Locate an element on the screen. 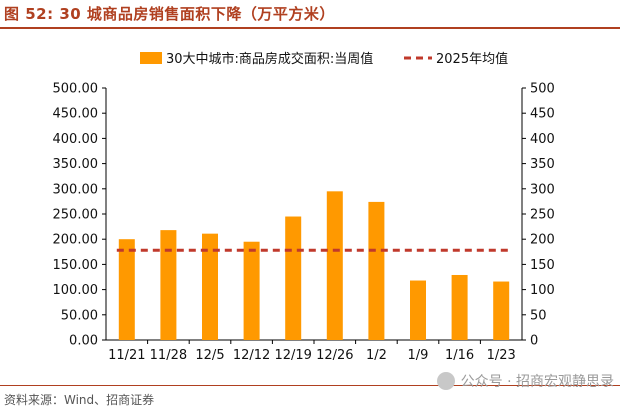 The image size is (620, 411). y-tick-label-right: 500 is located at coordinates (542, 89).